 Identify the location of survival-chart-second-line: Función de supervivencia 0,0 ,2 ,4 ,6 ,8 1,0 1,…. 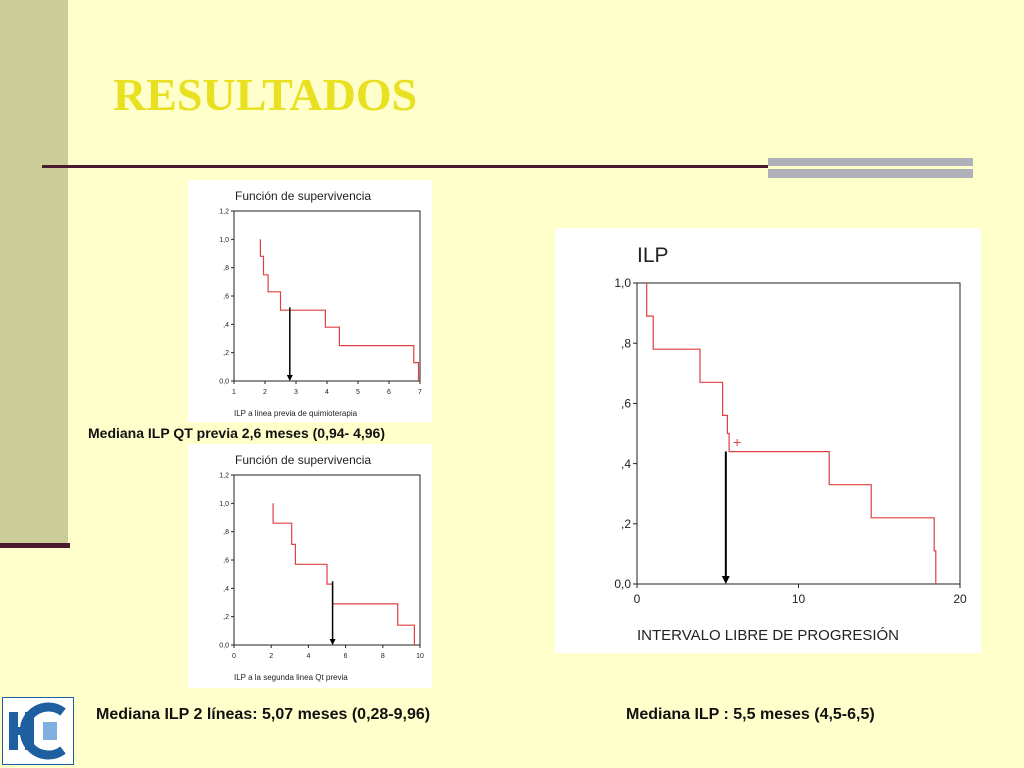
(321, 567).